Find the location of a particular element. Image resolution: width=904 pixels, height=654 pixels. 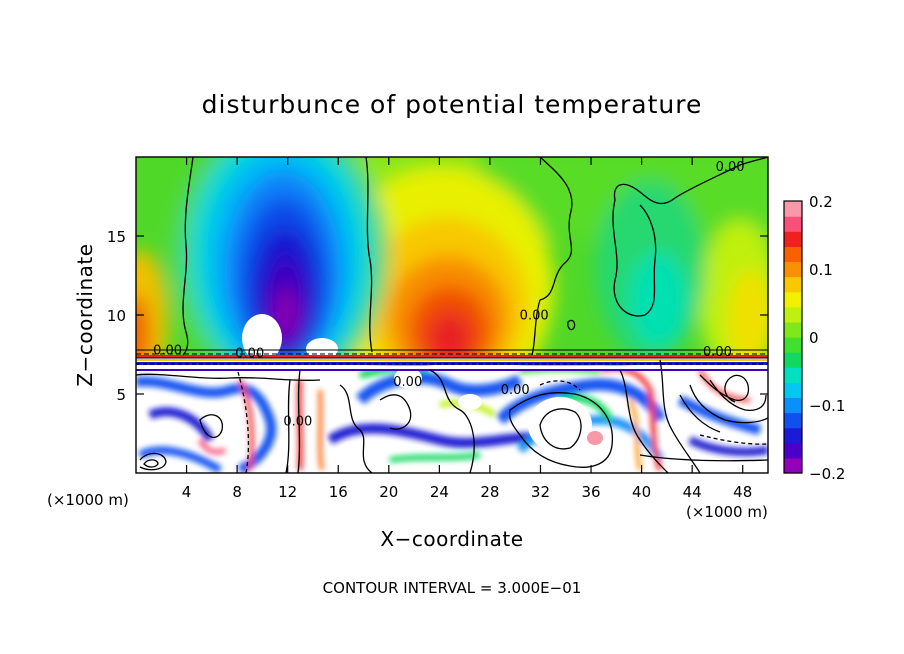

colorbar: 0.2 0.1 0 −0.1 −0.2 is located at coordinates (814, 338).